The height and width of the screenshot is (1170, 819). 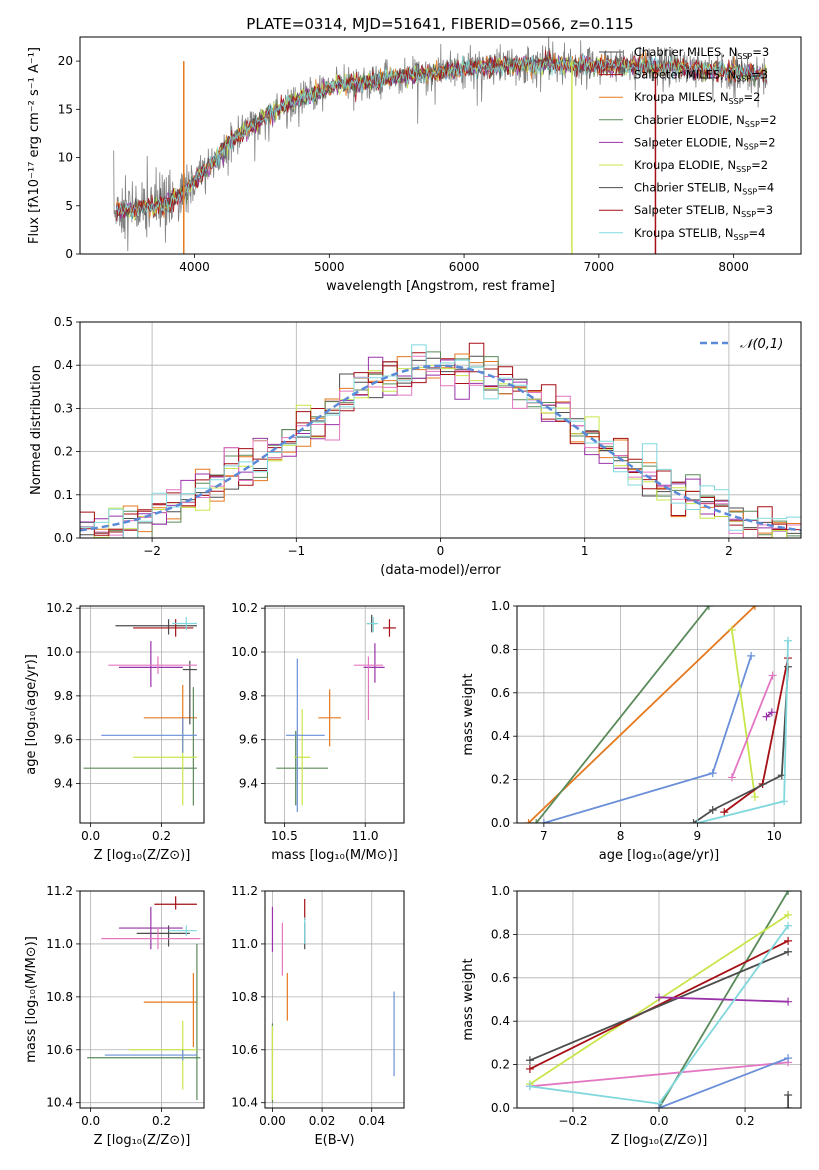 What do you see at coordinates (36, 430) in the screenshot?
I see `y-axis-label: Normed distribution` at bounding box center [36, 430].